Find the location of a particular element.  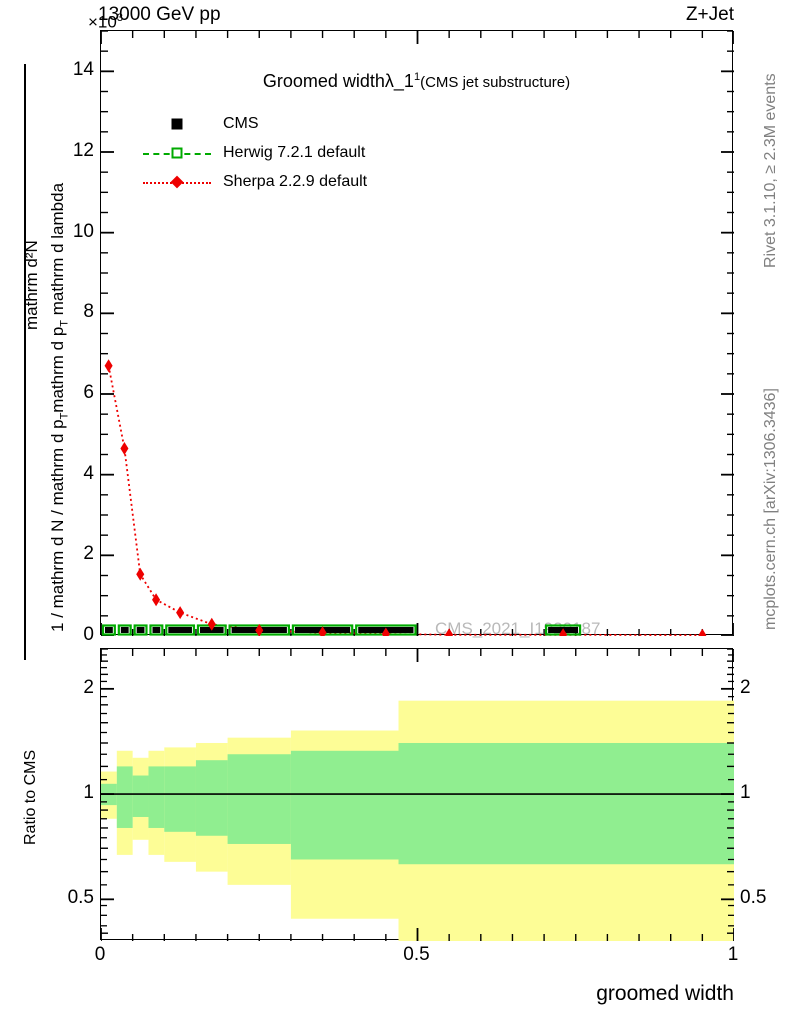

ratio-y-tick-label: 1 is located at coordinates (88, 793).